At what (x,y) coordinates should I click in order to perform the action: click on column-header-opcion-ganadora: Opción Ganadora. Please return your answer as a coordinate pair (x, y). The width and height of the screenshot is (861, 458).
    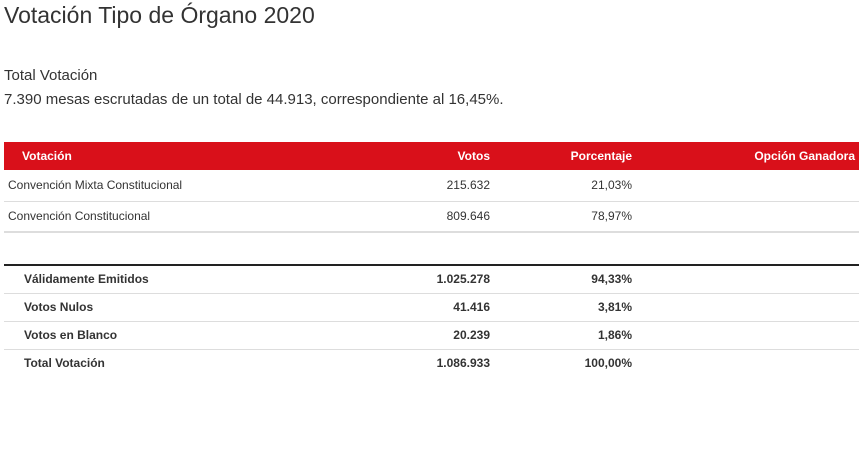
    Looking at the image, I should click on (804, 156).